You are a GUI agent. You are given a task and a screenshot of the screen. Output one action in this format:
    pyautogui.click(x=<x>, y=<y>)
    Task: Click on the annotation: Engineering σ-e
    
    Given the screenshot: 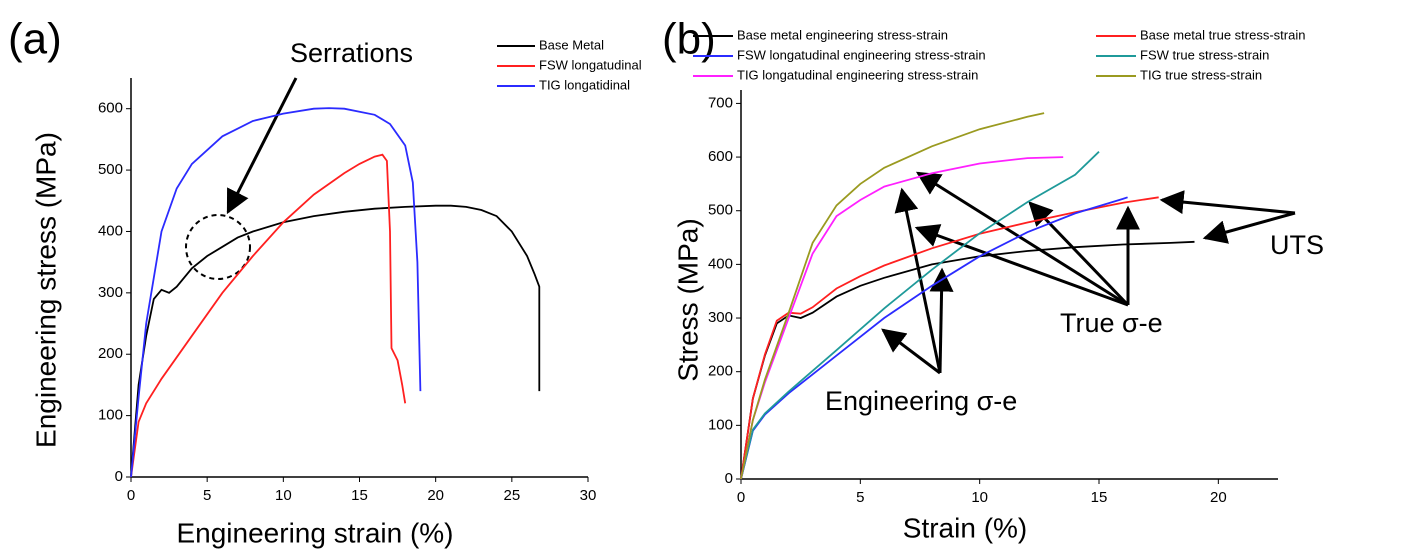 What is the action you would take?
    pyautogui.click(x=921, y=401)
    